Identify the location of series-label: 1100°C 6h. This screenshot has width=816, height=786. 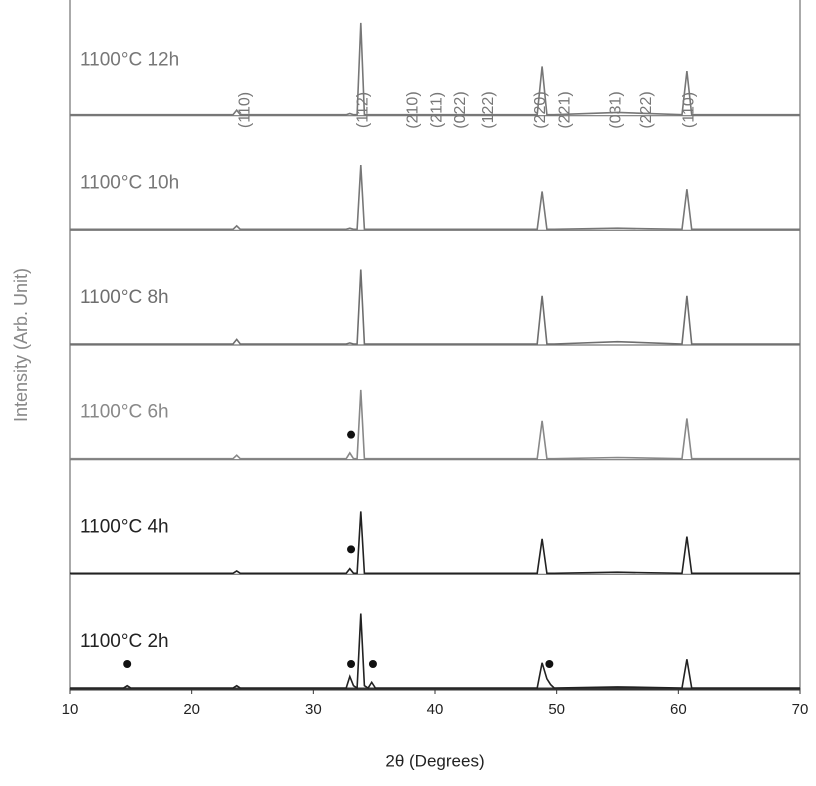
(124, 412).